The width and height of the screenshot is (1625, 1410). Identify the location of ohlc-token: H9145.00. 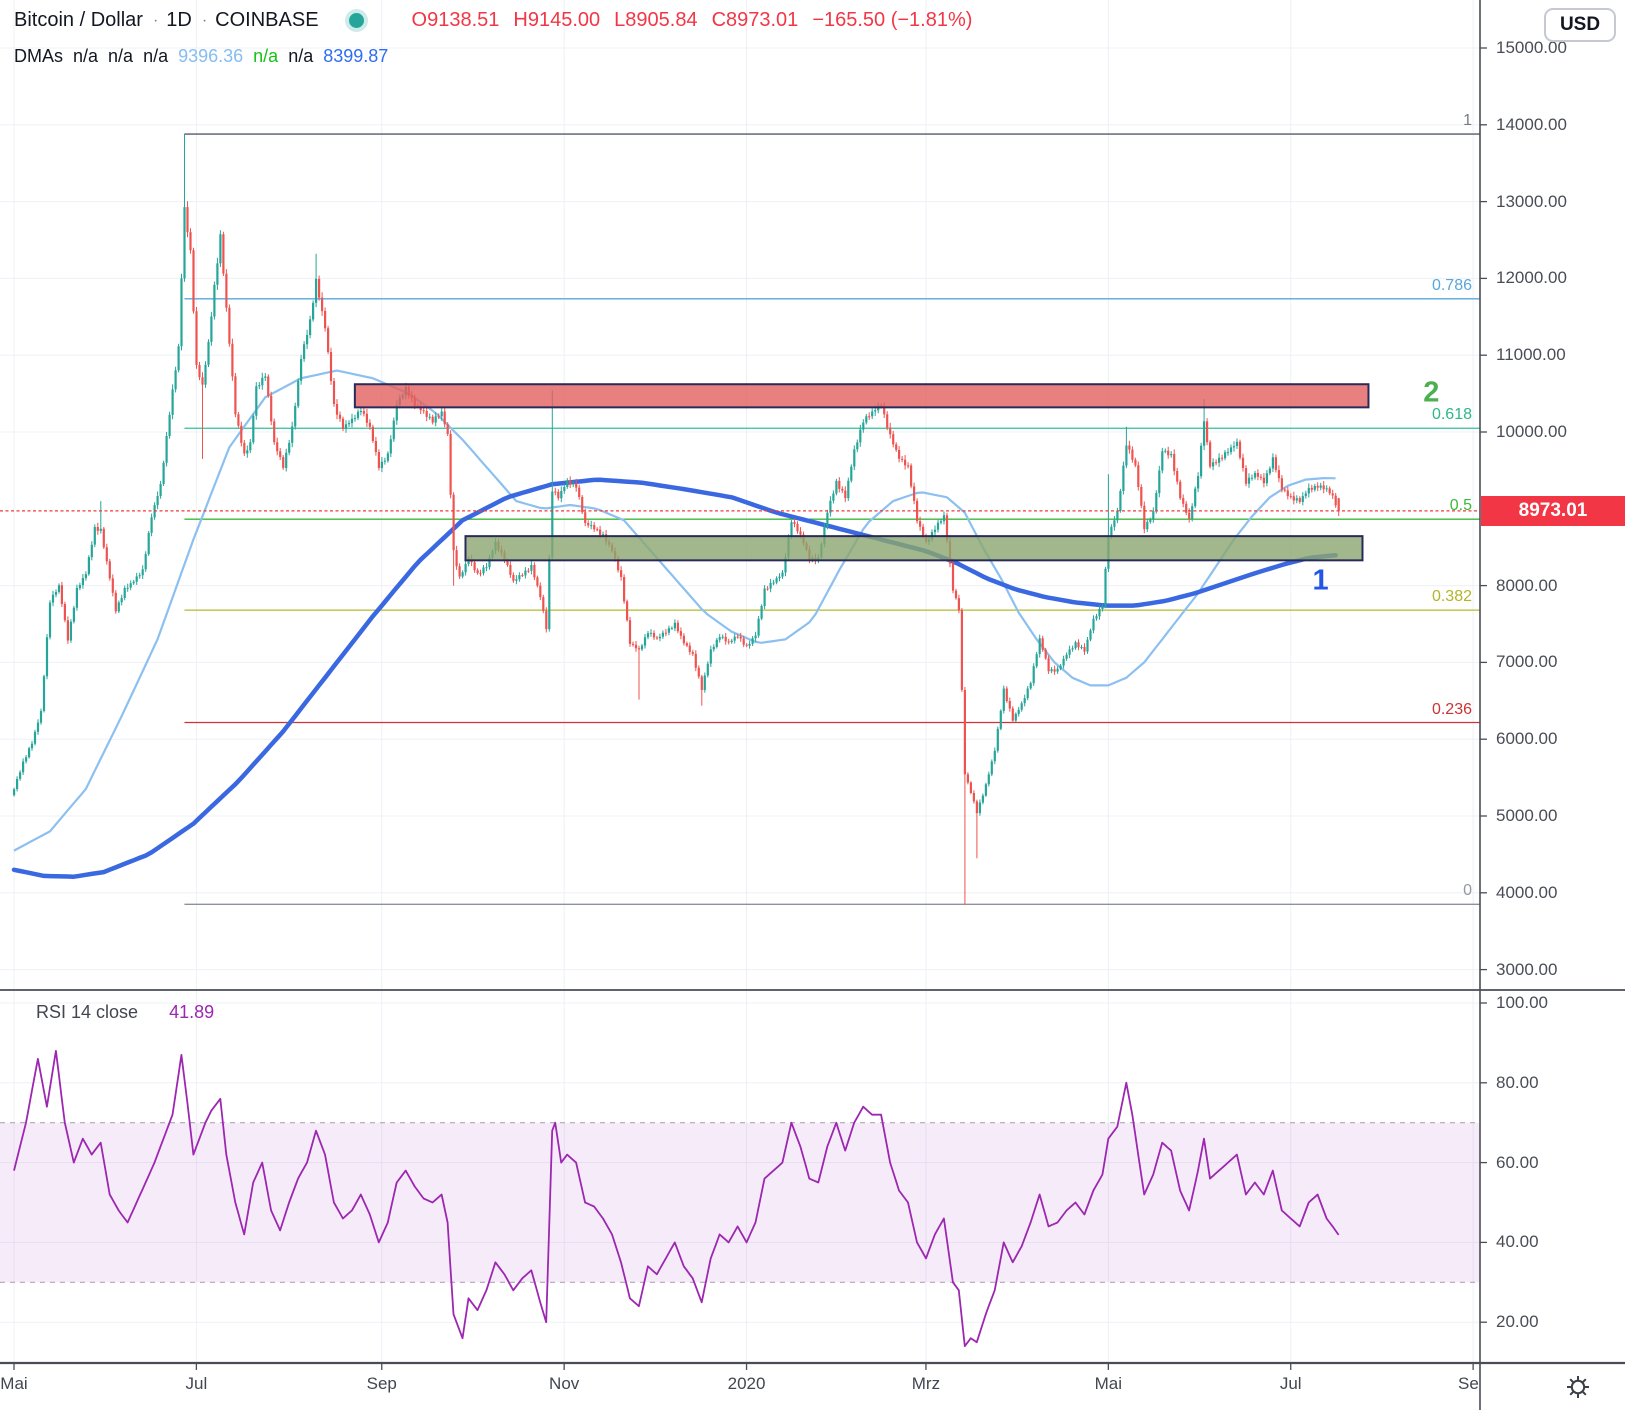
(557, 20).